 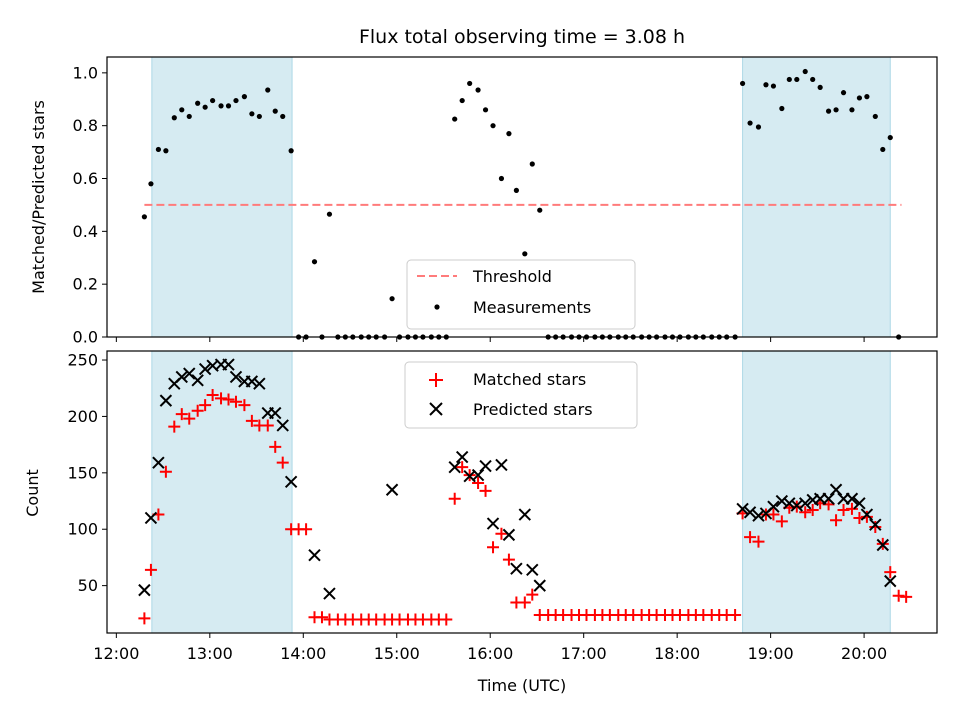 What do you see at coordinates (87, 473) in the screenshot?
I see `bottom-y-ticks: 50 100 150 200 250` at bounding box center [87, 473].